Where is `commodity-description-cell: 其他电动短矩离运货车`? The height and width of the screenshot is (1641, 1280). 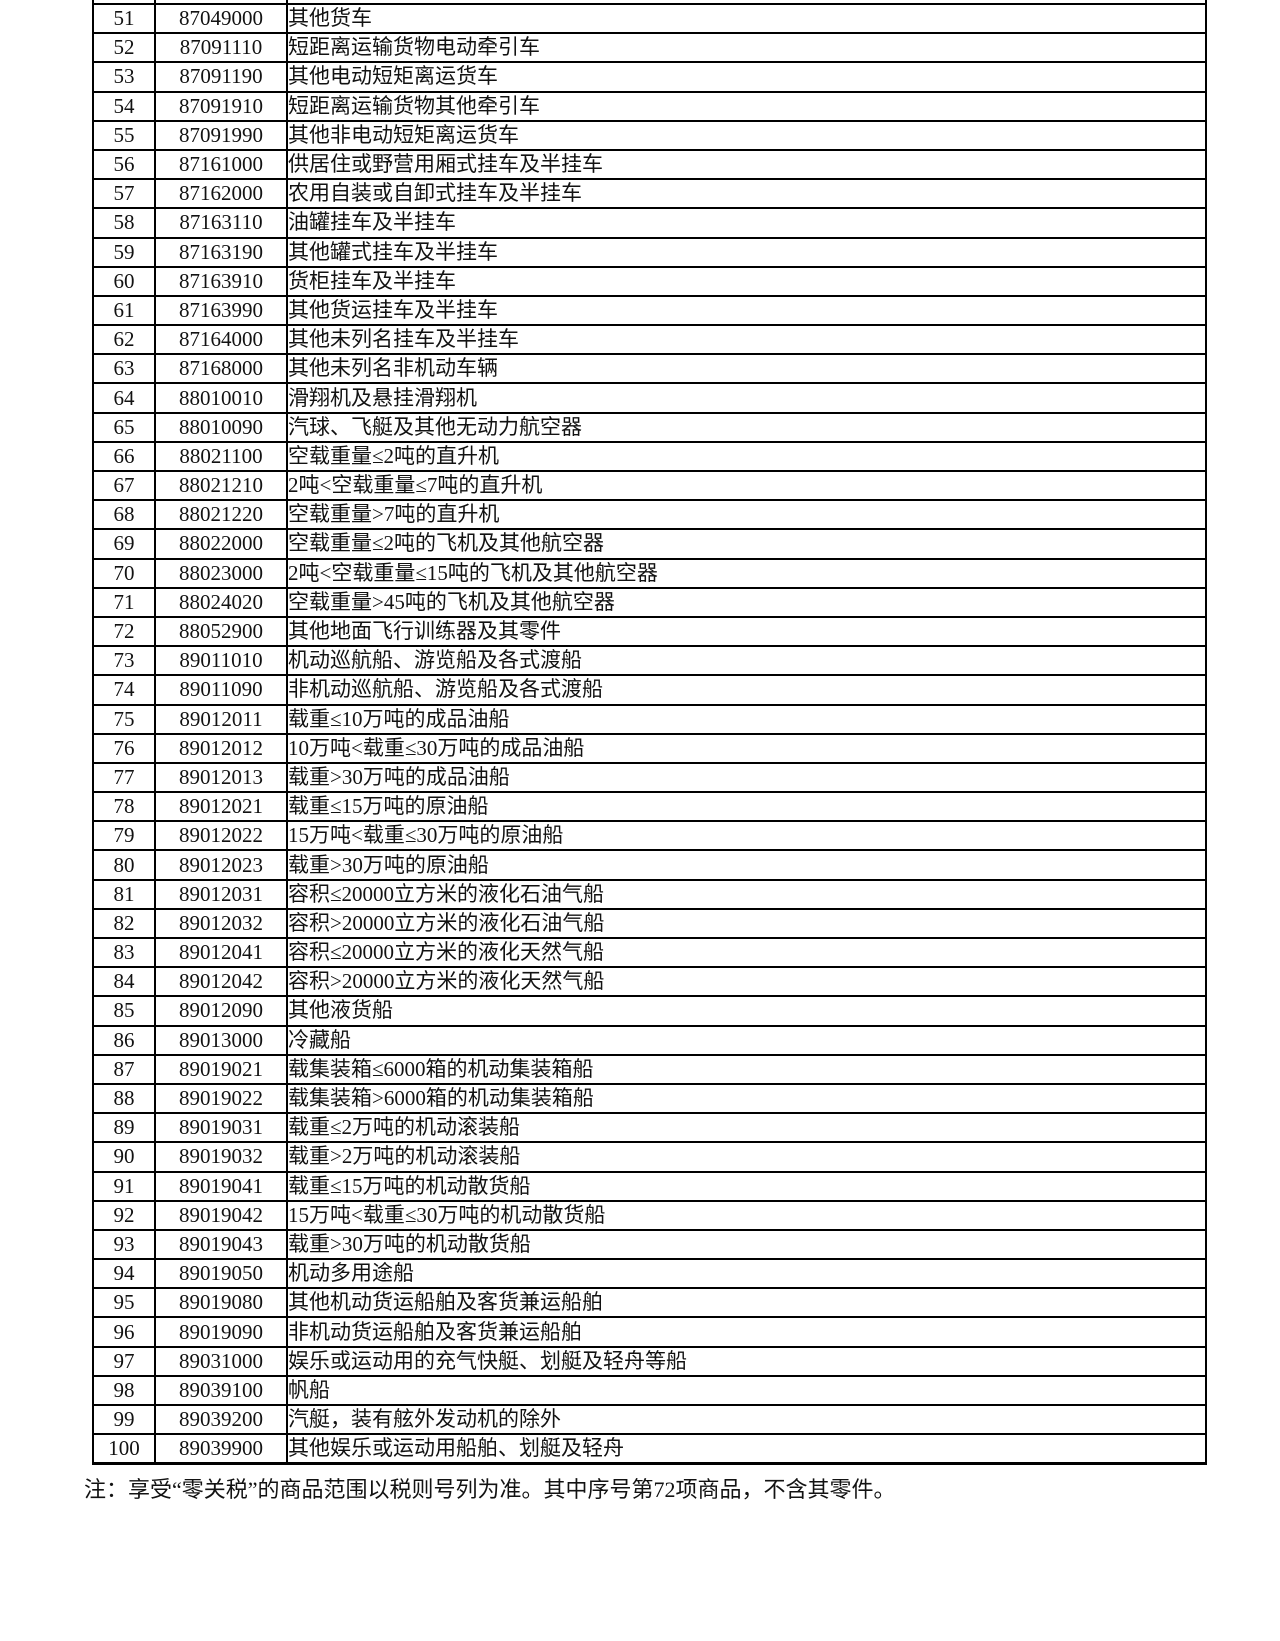
commodity-description-cell: 其他电动短矩离运货车 is located at coordinates (746, 77).